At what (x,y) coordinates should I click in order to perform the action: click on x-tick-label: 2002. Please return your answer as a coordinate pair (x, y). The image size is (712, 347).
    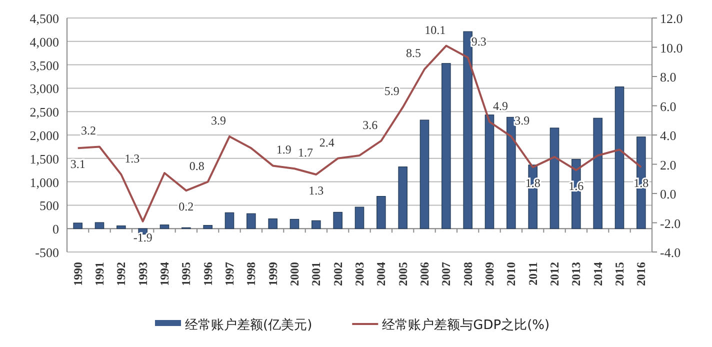
    Looking at the image, I should click on (337, 274).